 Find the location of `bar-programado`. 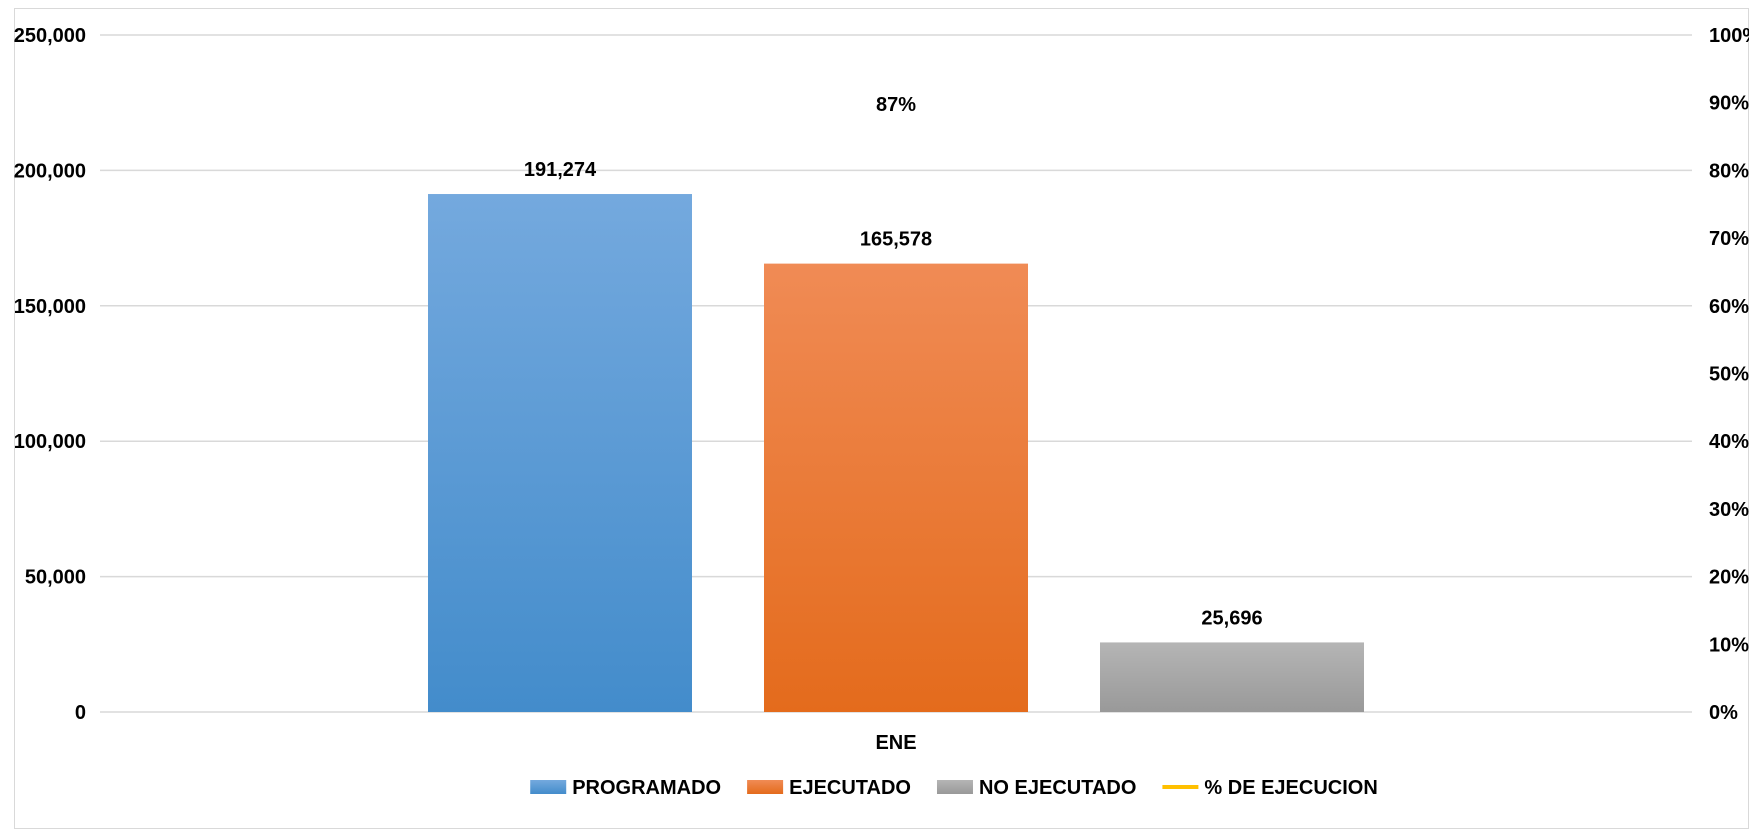

bar-programado is located at coordinates (560, 453).